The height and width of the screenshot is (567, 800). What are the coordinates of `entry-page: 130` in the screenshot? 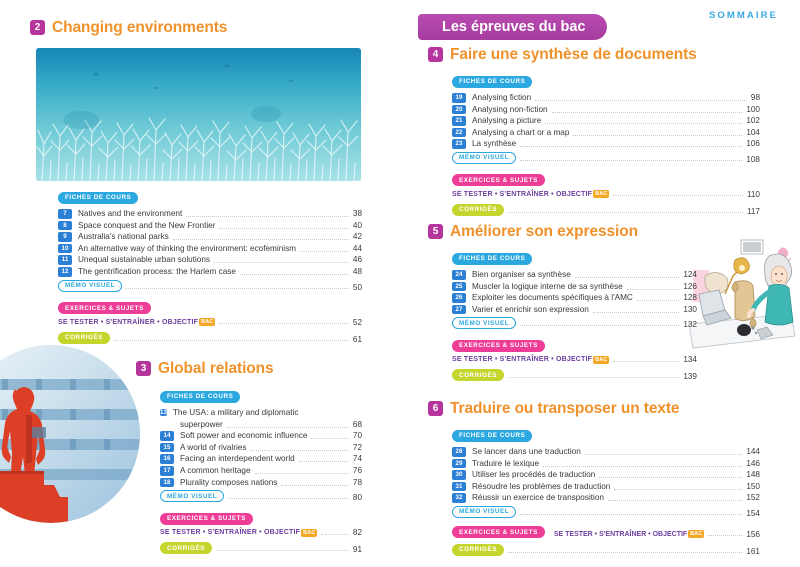 It's located at (690, 309).